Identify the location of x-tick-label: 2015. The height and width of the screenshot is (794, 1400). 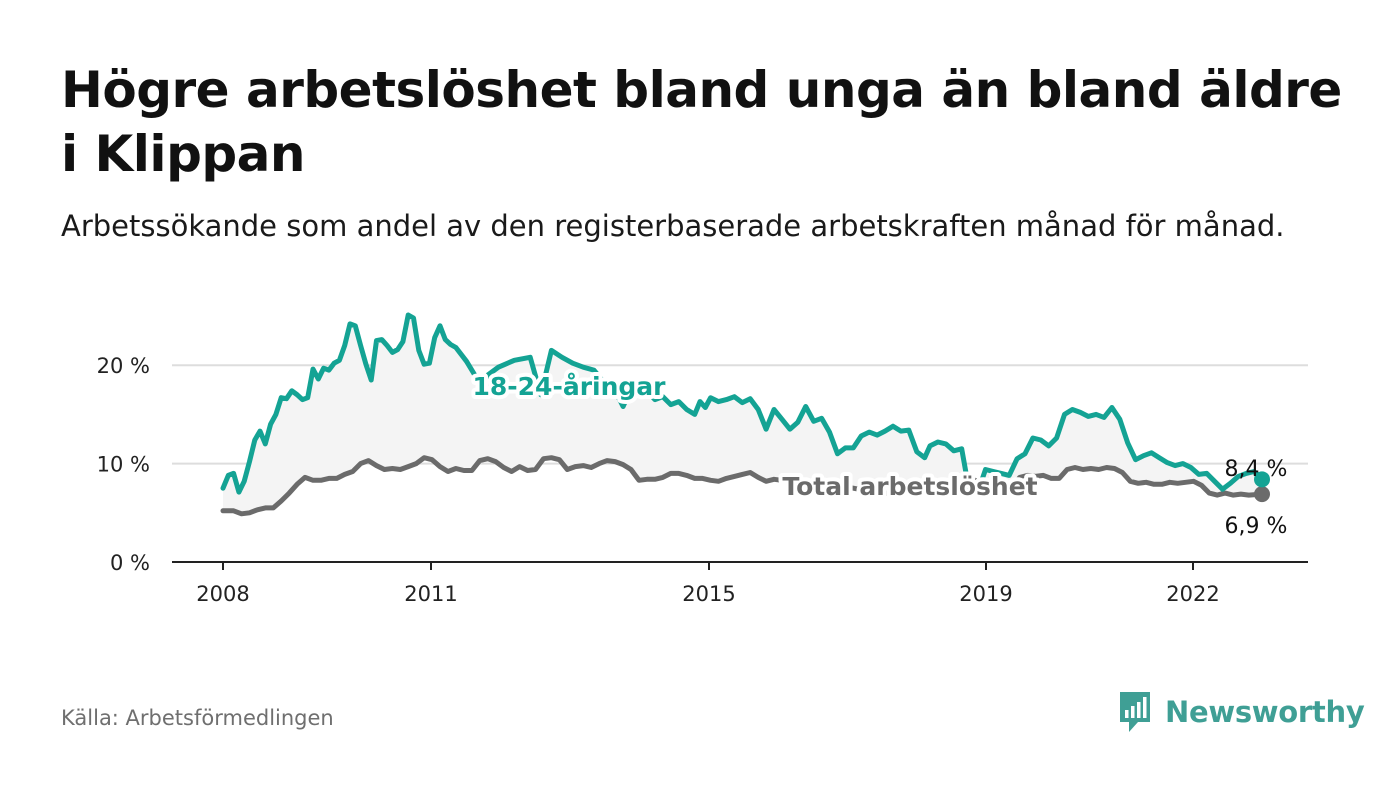
(708, 594).